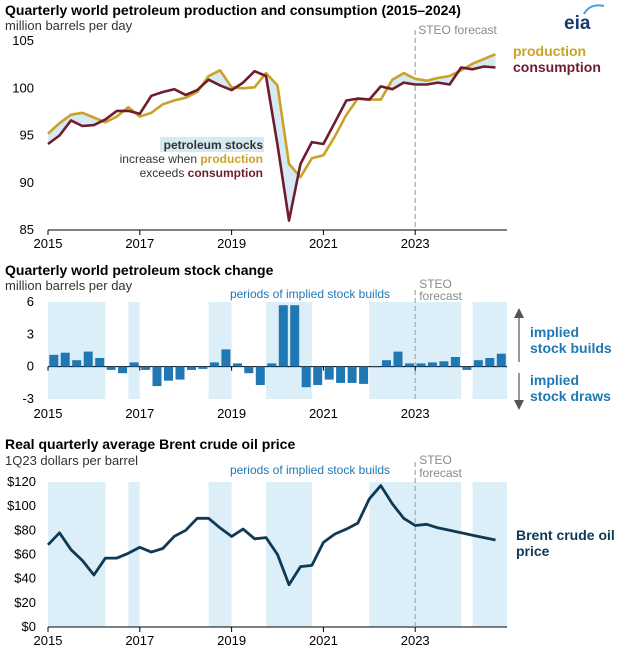 The image size is (624, 652). What do you see at coordinates (69, 285) in the screenshot?
I see `chart2-ylabel: million barrels per day` at bounding box center [69, 285].